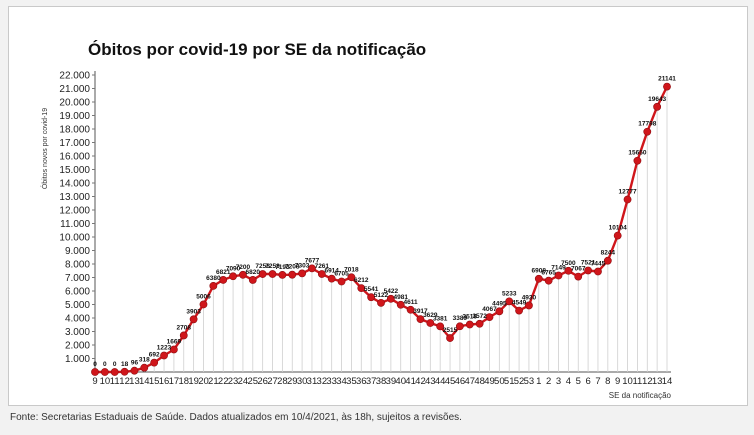 This screenshot has width=754, height=435. Describe the element at coordinates (134, 381) in the screenshot. I see `x-tick-label: 13` at that location.